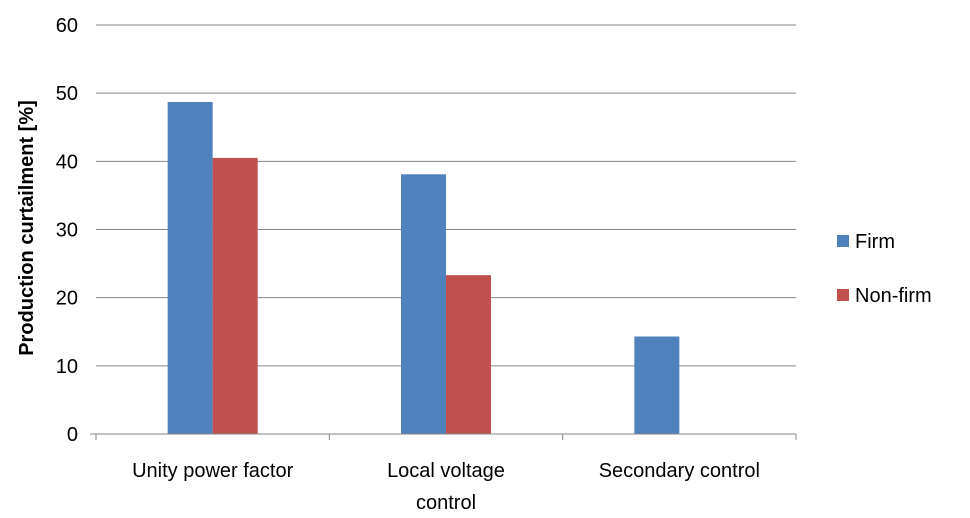  Describe the element at coordinates (446, 471) in the screenshot. I see `x-category-label: Local voltage` at that location.